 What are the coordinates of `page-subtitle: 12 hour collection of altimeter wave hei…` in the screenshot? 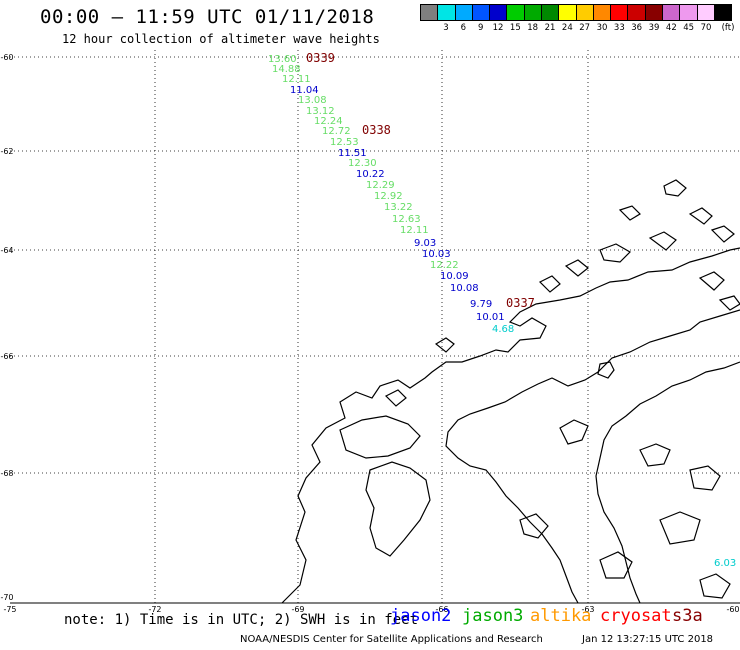 It's located at (221, 39).